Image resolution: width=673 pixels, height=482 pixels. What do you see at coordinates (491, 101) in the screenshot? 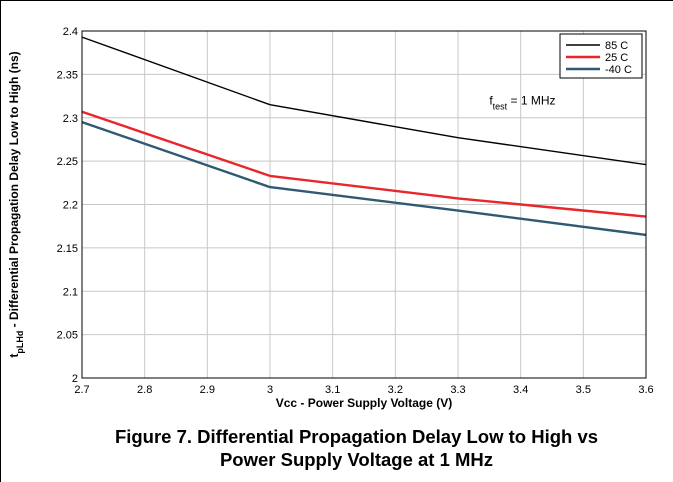
I see `annotation-prefix: f` at bounding box center [491, 101].